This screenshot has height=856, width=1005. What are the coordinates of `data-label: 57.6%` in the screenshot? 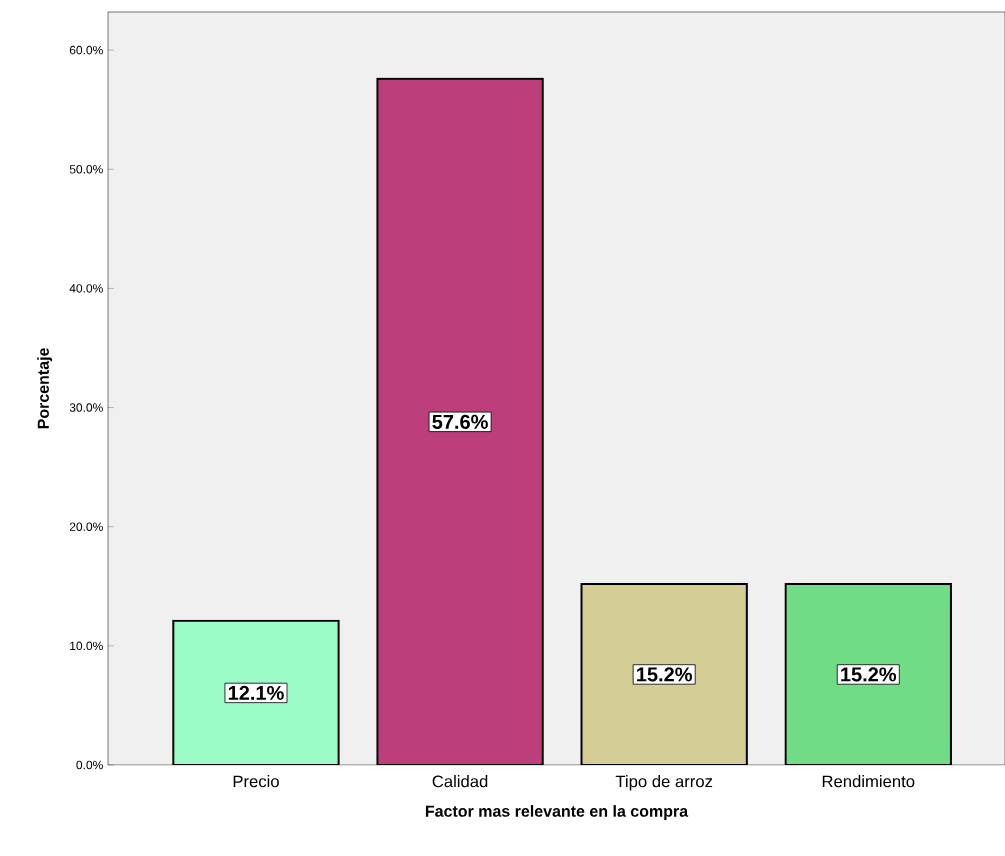 It's located at (460, 421).